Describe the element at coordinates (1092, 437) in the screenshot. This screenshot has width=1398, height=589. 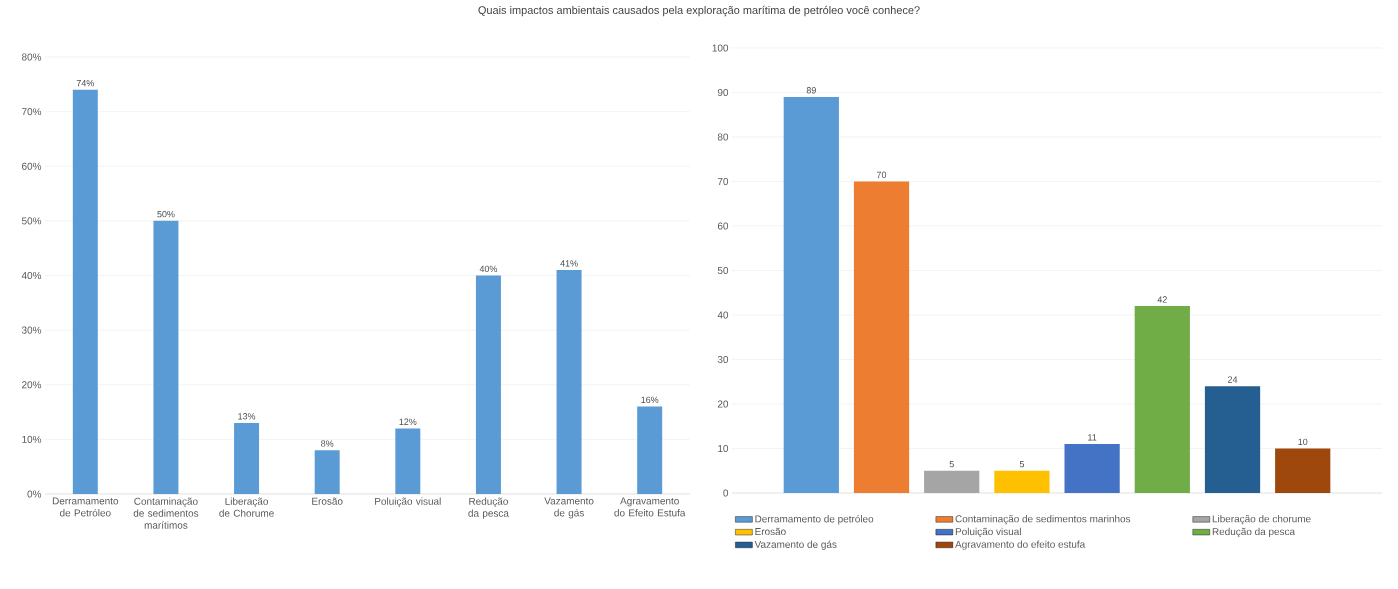
I see `data-label: 11` at that location.